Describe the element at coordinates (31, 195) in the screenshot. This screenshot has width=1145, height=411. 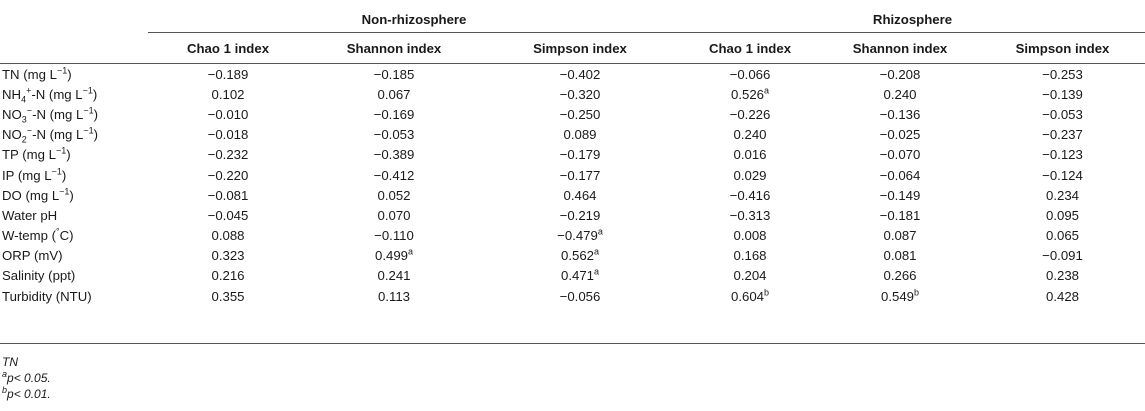
I see `label-text: DO (mg L` at that location.